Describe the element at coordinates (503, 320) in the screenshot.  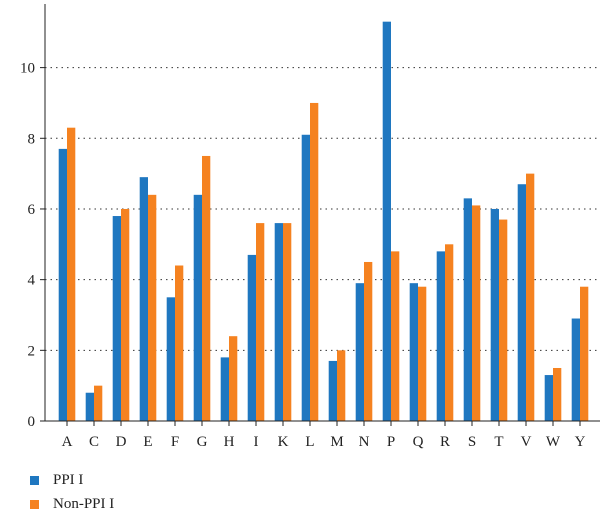
I see `bar-non-ppi-T` at that location.